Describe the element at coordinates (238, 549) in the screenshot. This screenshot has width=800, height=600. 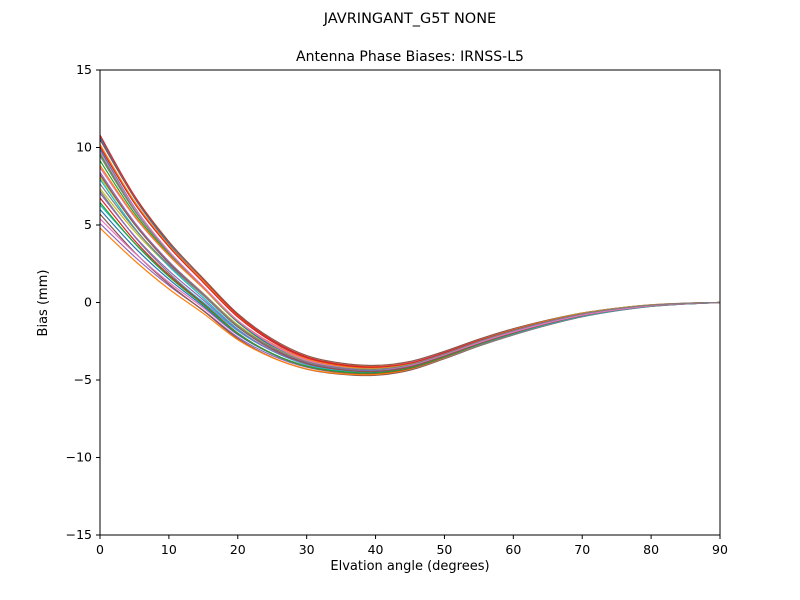
I see `x-tick-label: 20` at that location.